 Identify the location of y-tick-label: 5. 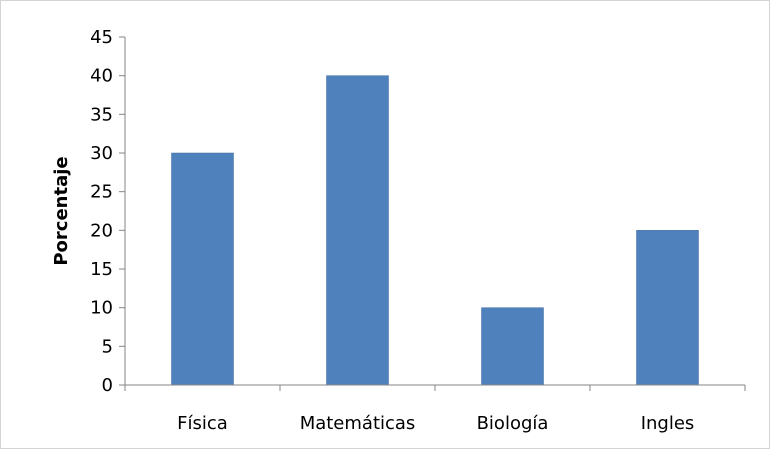
(107, 346).